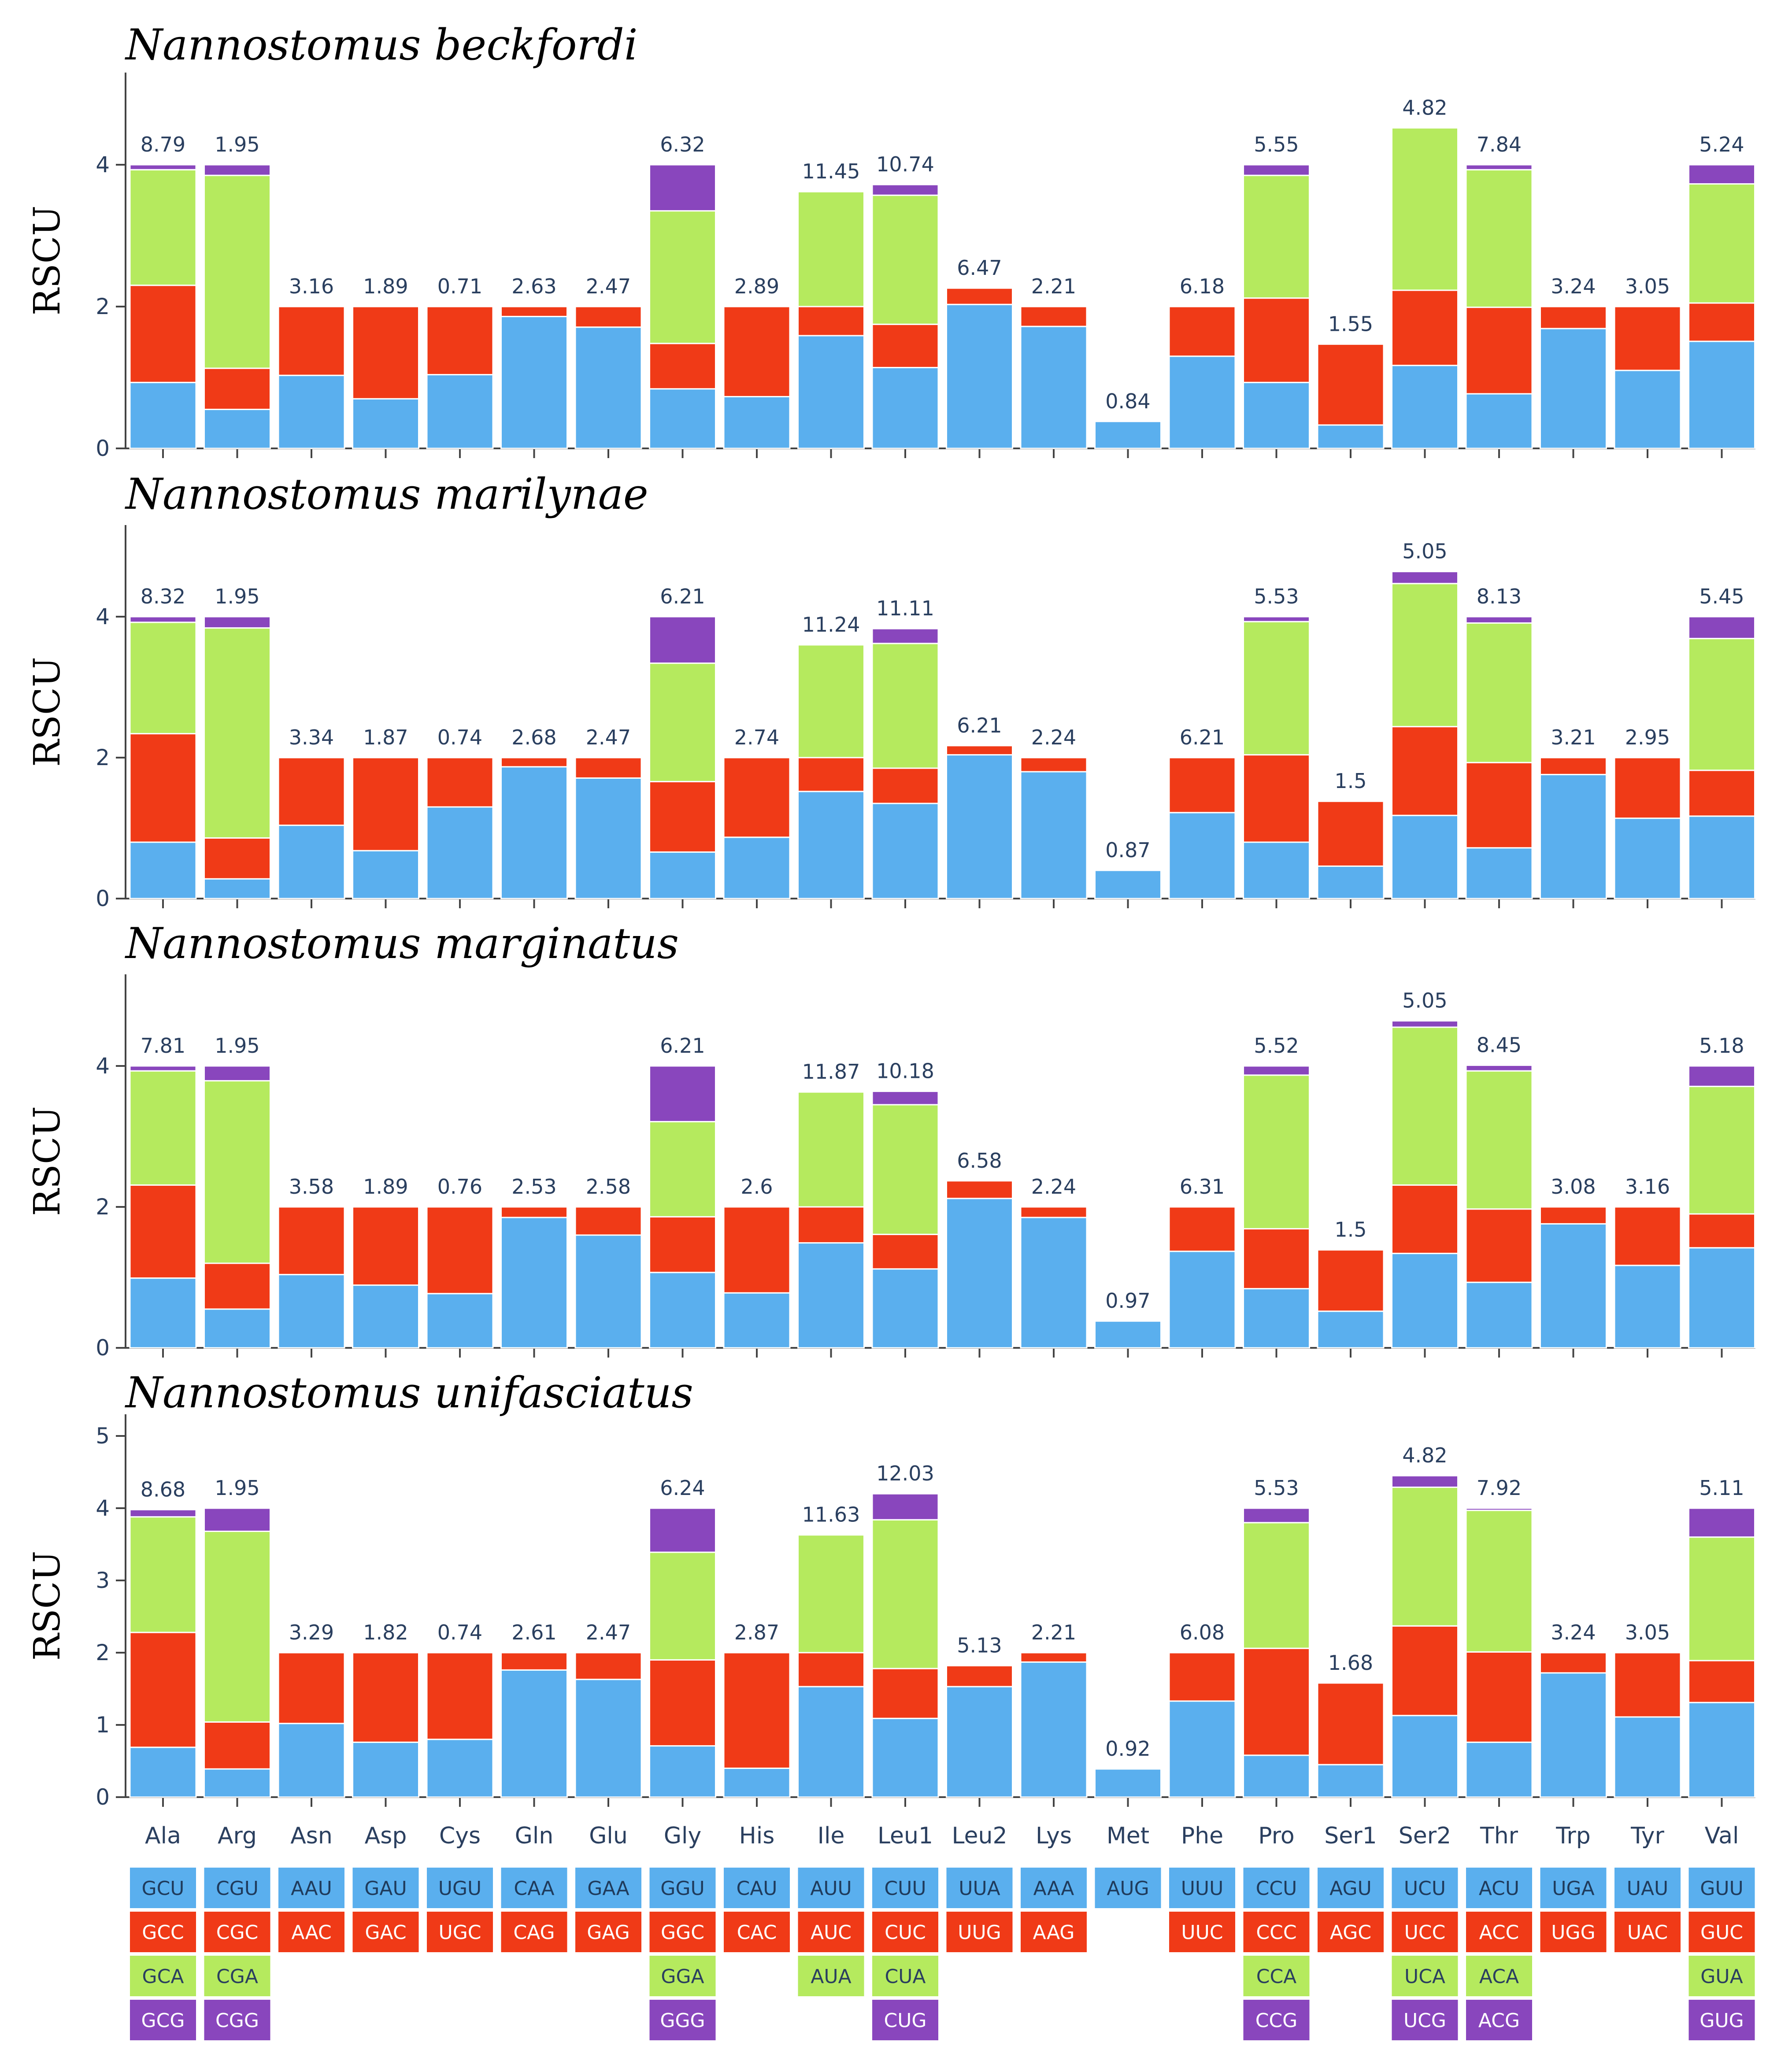 This screenshot has width=1781, height=2072. Describe the element at coordinates (682, 1976) in the screenshot. I see `codon-label-gga: GGA` at that location.